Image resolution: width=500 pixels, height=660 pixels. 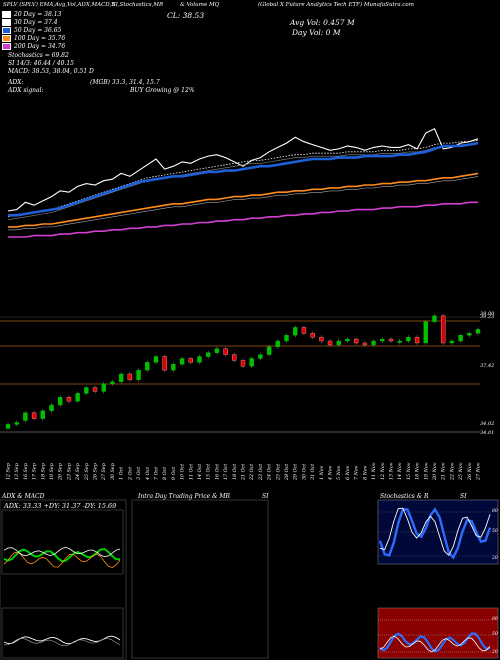 What do you see at coordinates (404, 496) in the screenshot?
I see `stoch-panel-title: Stochastics & R` at bounding box center [404, 496].